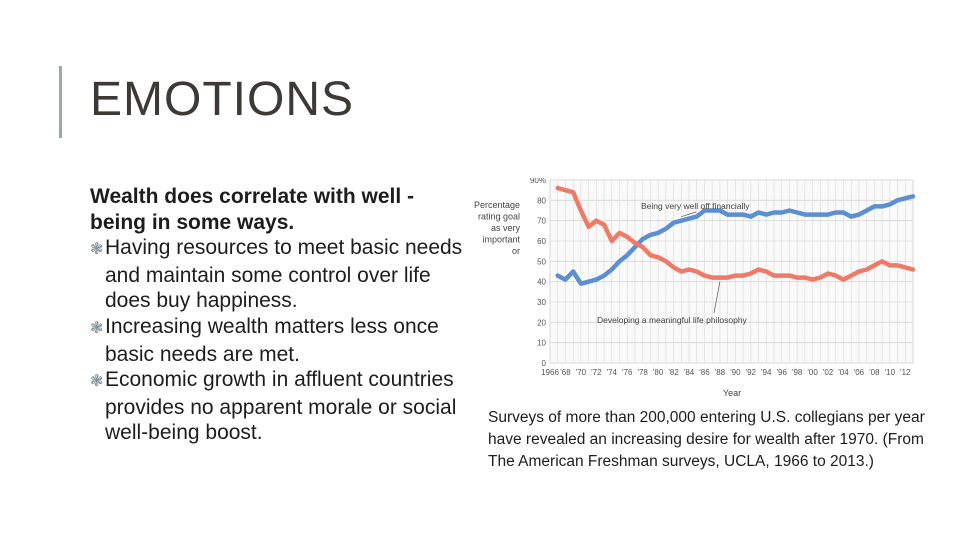  Describe the element at coordinates (704, 372) in the screenshot. I see `x-tick-label: '86` at that location.